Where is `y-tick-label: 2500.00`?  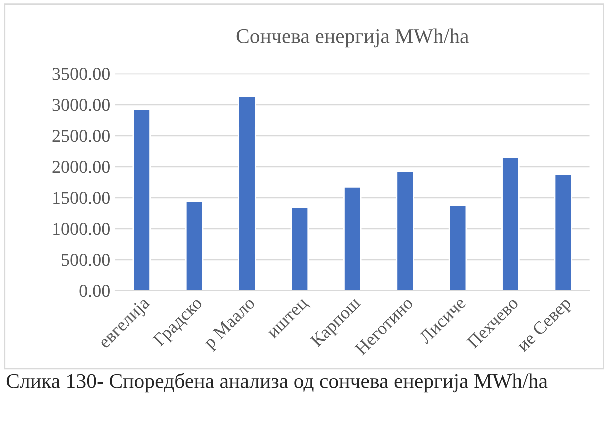
y-tick-label: 2500.00 is located at coordinates (81, 136).